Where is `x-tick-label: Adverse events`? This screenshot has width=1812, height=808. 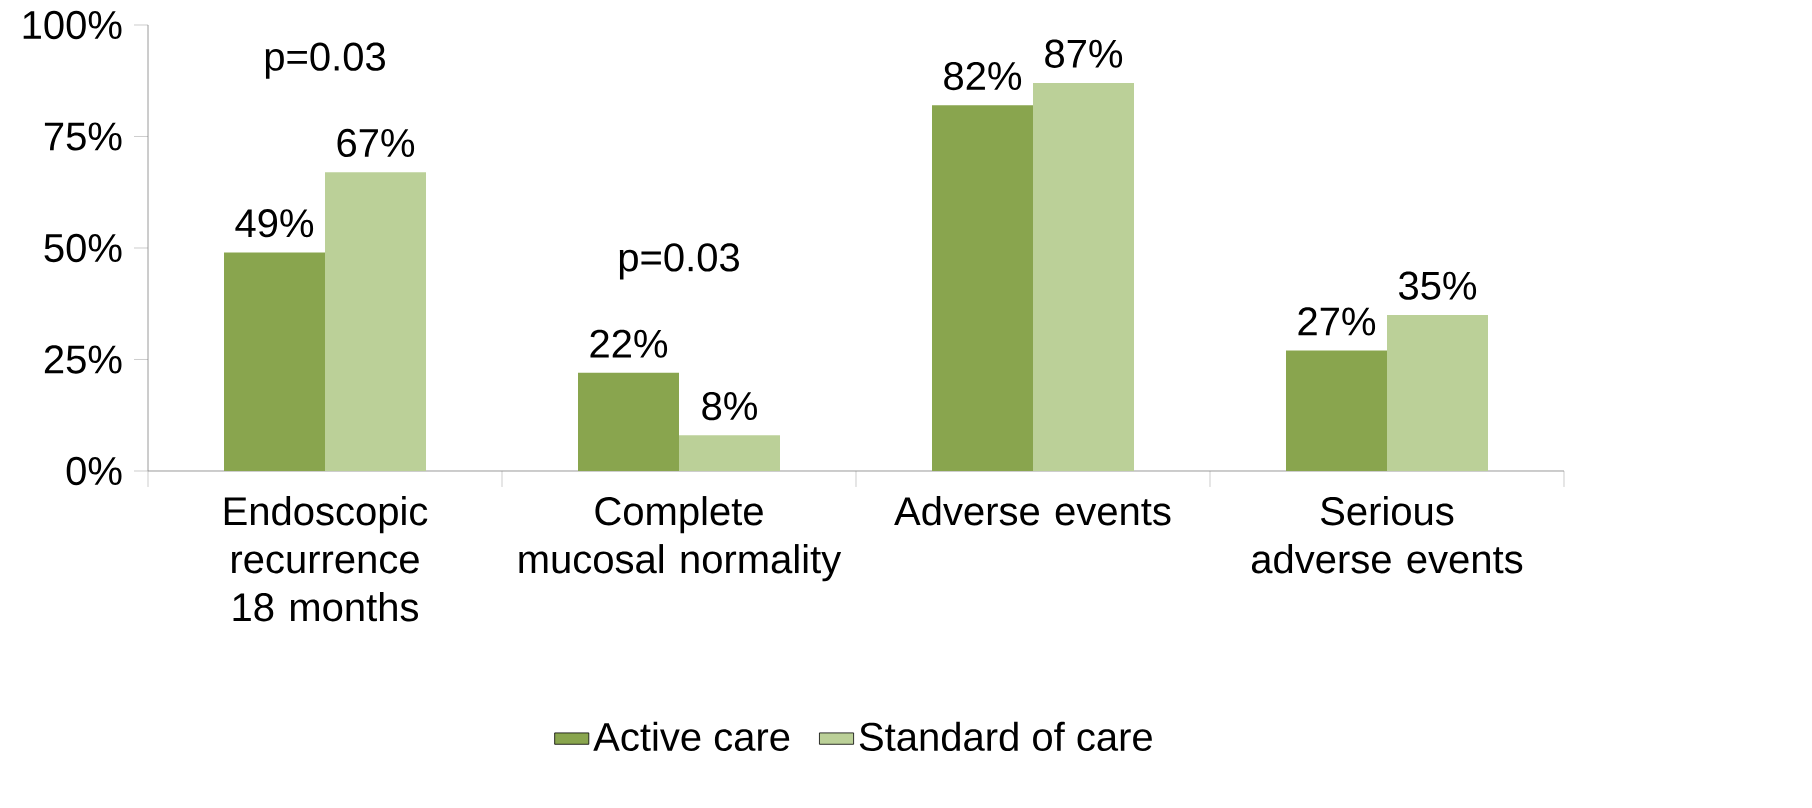
x-tick-label: Adverse events is located at coordinates (1032, 511).